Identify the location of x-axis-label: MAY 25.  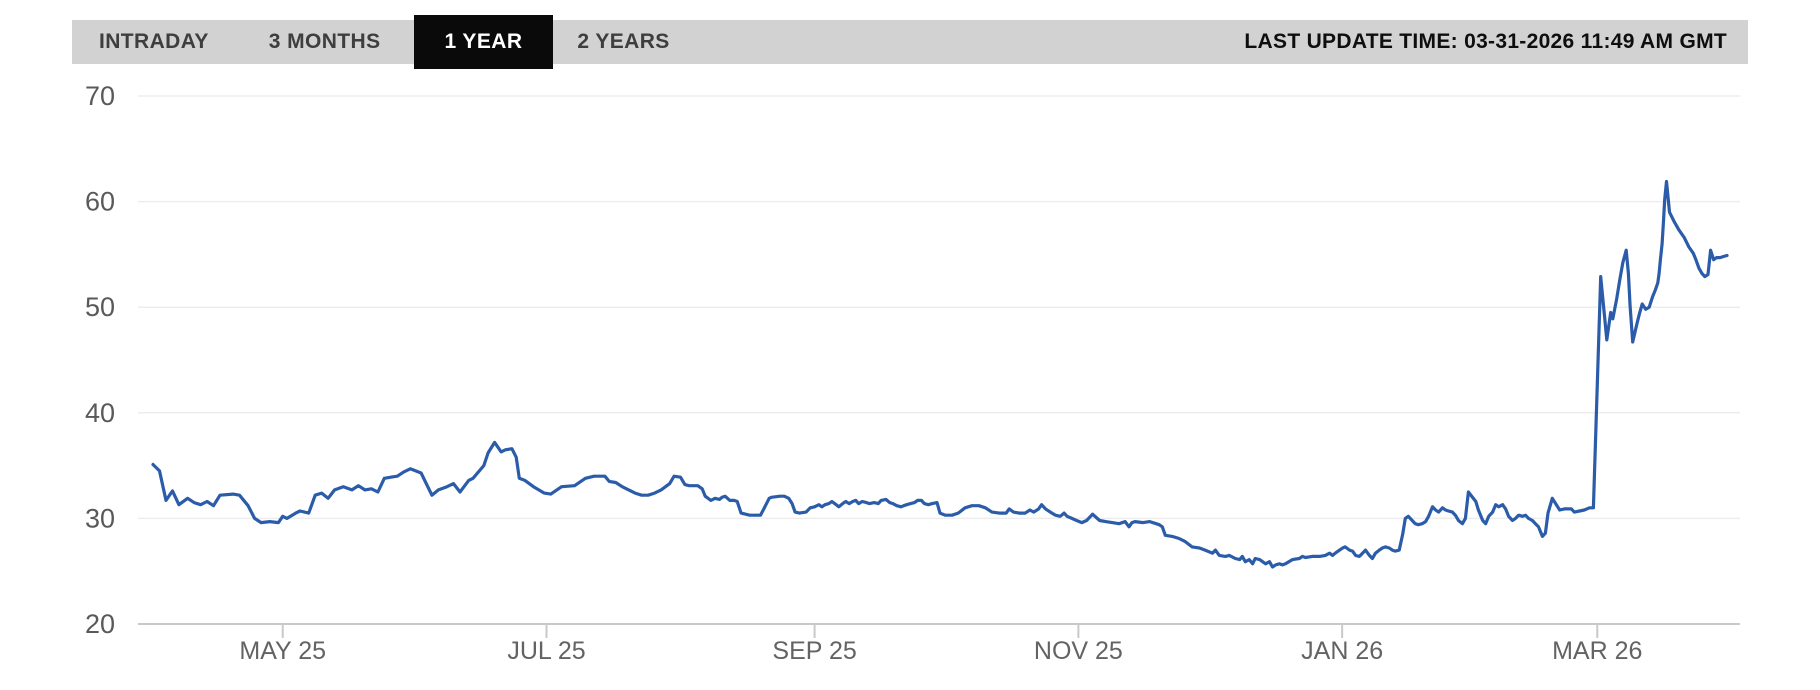
(282, 651).